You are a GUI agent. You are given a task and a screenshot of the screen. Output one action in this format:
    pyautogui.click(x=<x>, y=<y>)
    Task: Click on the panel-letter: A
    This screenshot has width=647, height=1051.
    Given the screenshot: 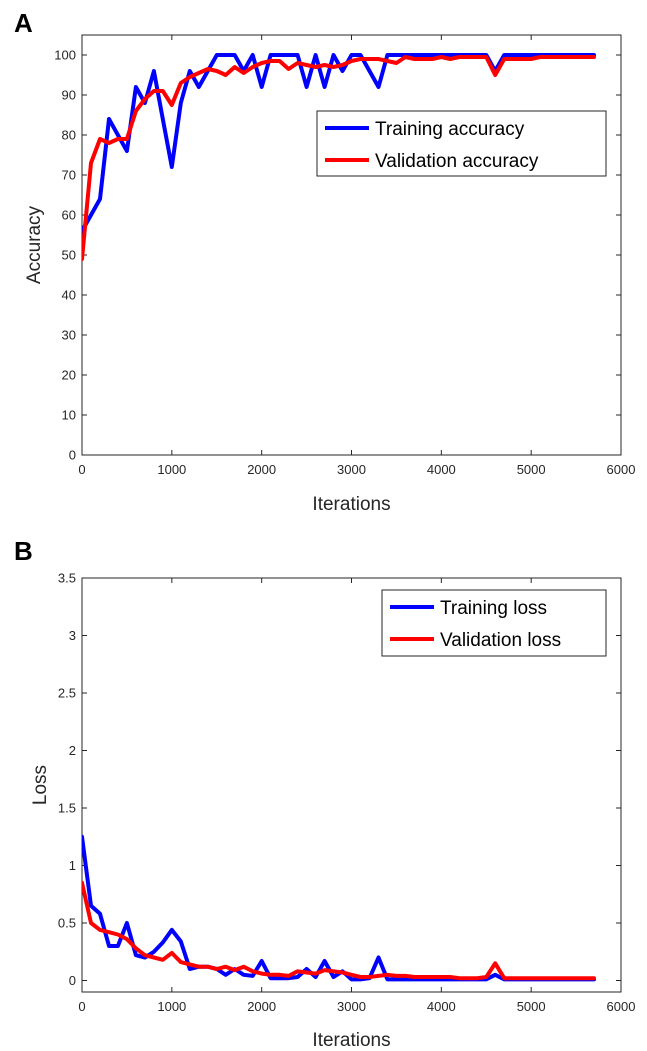 What is the action you would take?
    pyautogui.click(x=23, y=23)
    